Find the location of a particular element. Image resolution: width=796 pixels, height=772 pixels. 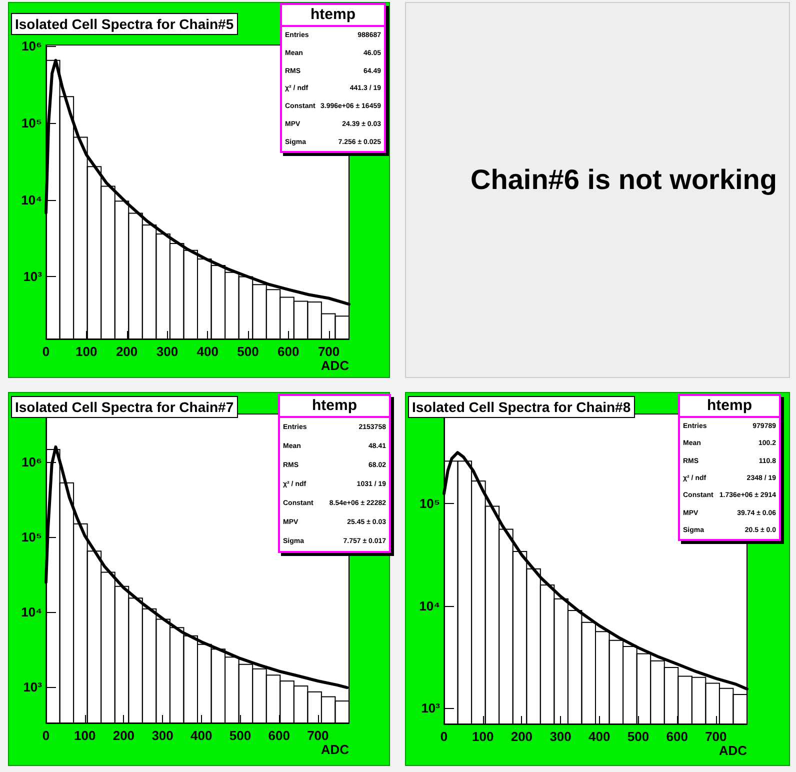

text: Chain#6 is not working is located at coordinates (623, 180).